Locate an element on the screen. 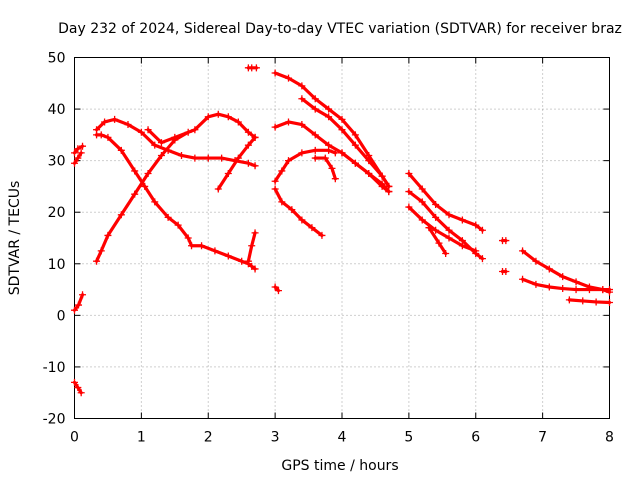 This screenshot has height=480, width=640. x-tick-label: 7 is located at coordinates (542, 438).